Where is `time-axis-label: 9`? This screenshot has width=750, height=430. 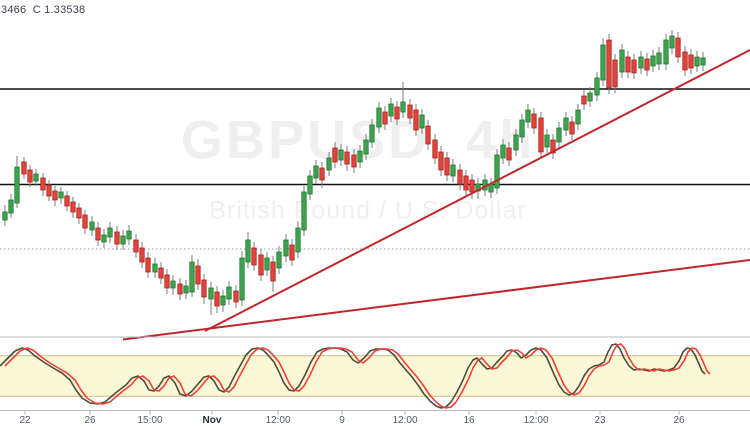 time-axis-label: 9 is located at coordinates (342, 420).